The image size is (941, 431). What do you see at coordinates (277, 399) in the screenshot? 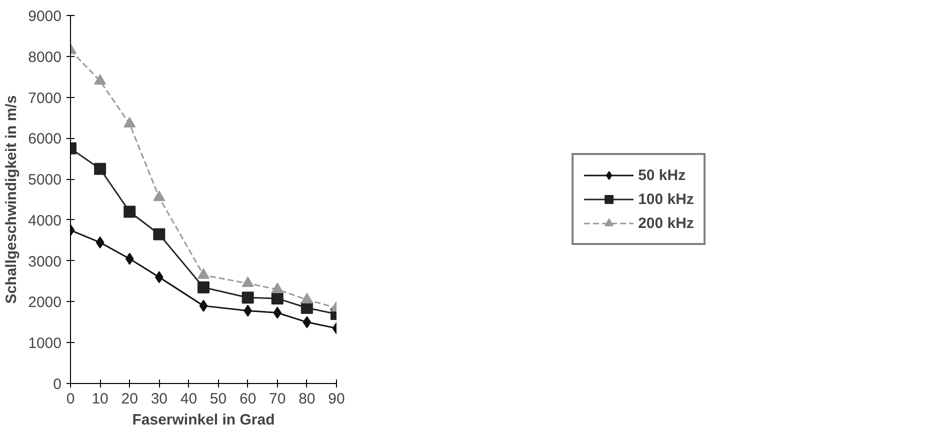
I see `x-tick-label: 70` at bounding box center [277, 399].